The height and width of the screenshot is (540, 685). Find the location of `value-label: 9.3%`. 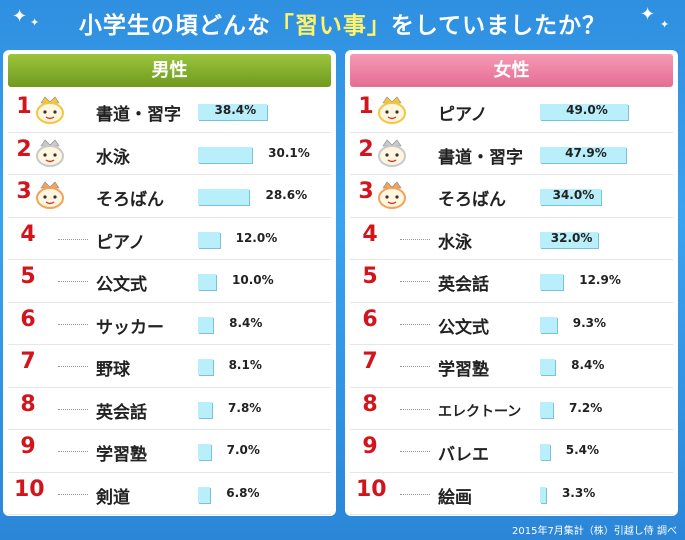

value-label: 9.3% is located at coordinates (589, 322).